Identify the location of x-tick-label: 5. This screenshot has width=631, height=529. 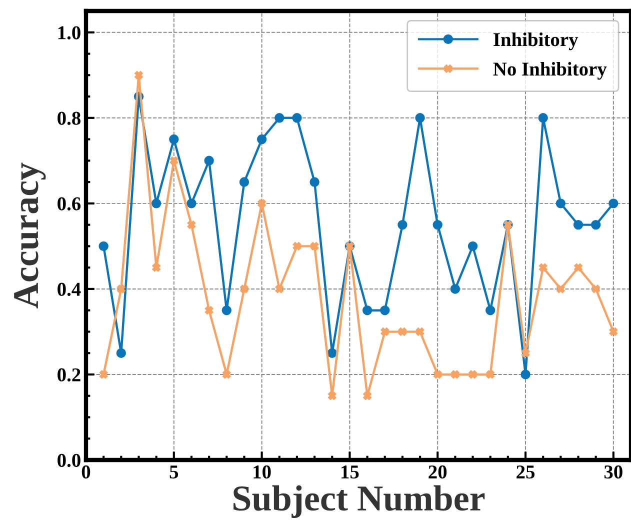
(174, 472).